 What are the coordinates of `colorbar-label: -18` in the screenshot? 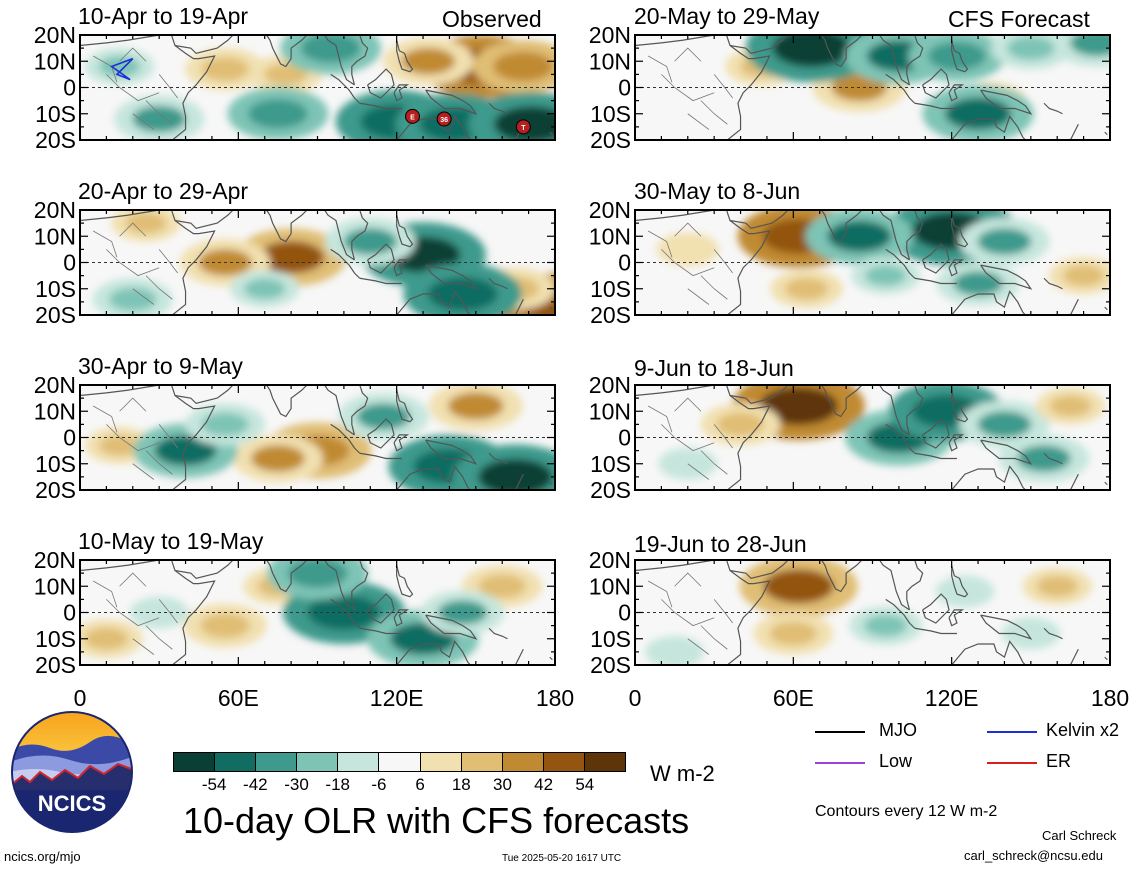 It's located at (337, 784).